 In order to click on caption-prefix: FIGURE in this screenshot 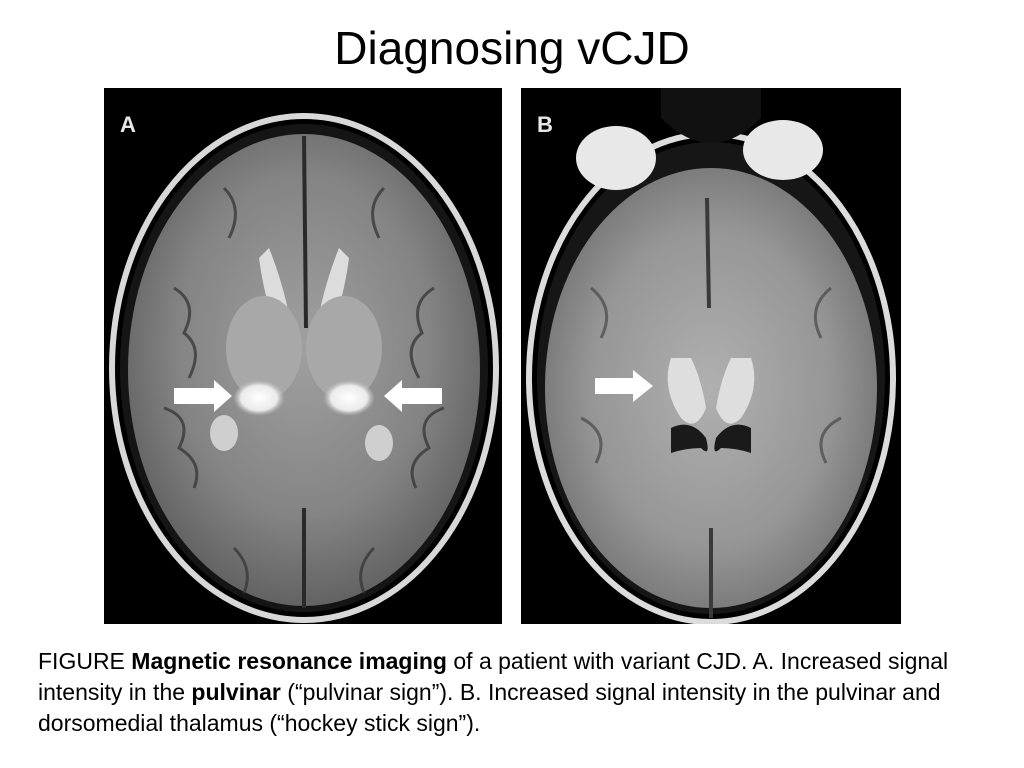, I will do `click(85, 661)`.